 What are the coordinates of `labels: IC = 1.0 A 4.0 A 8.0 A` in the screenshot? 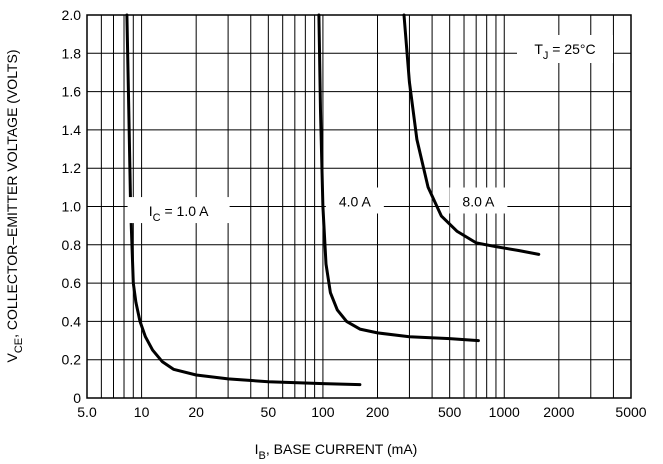 It's located at (317, 205).